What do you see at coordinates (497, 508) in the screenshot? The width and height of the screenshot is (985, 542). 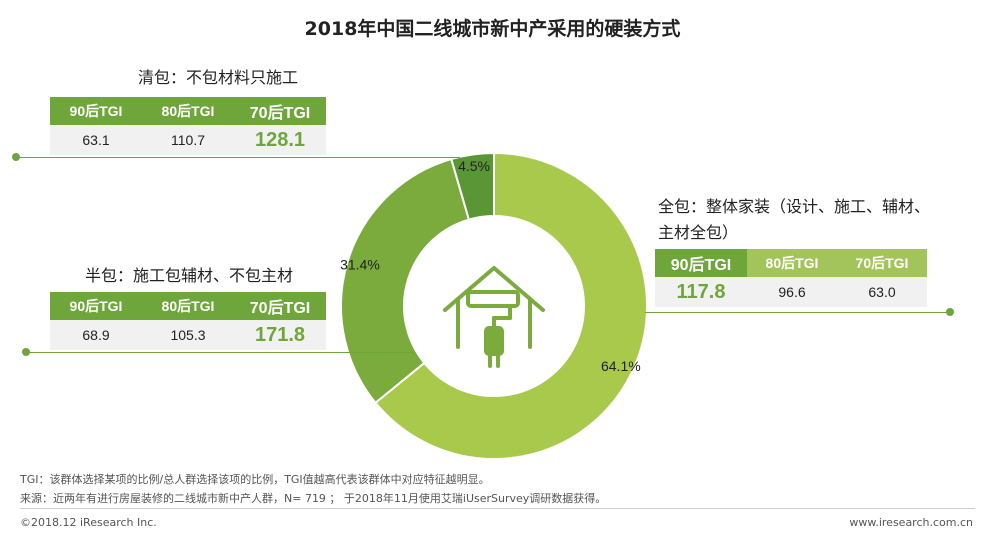 I see `footer-divider` at bounding box center [497, 508].